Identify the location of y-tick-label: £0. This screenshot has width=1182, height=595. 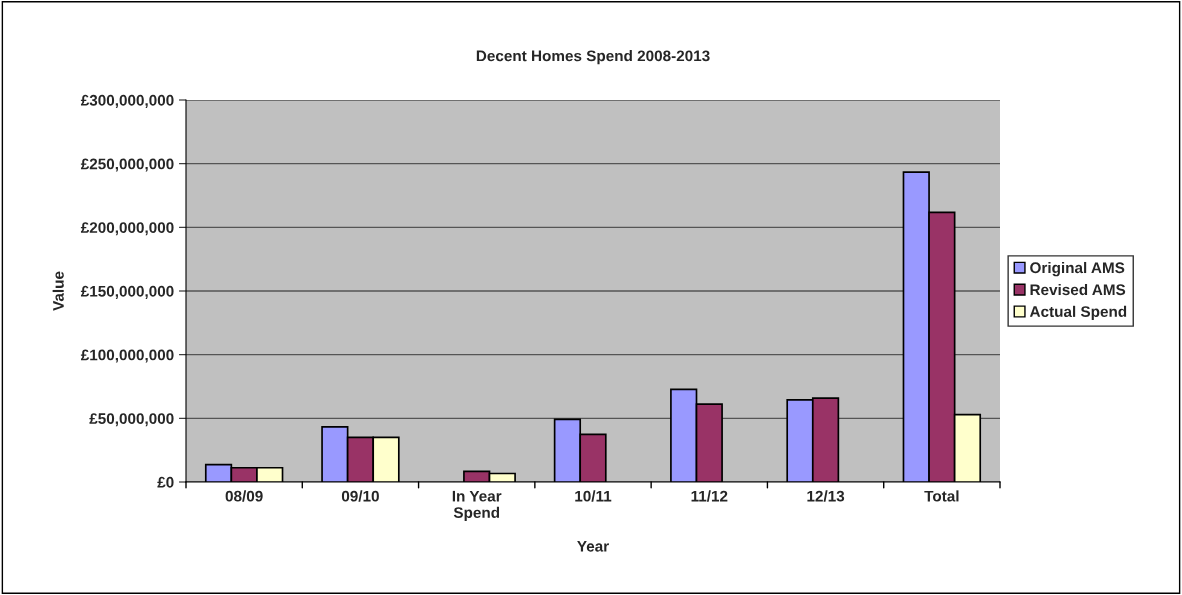
(165, 482).